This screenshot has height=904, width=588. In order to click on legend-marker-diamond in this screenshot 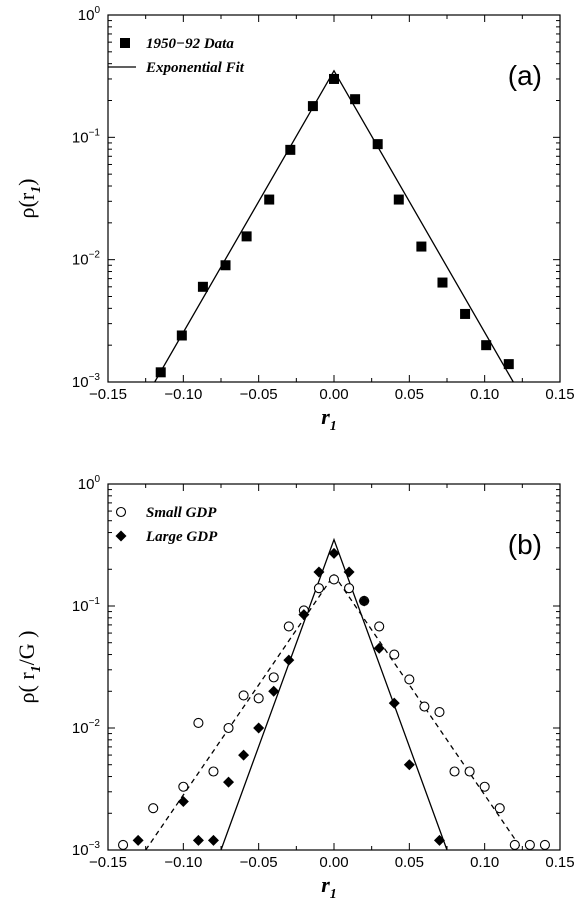, I will do `click(121, 536)`.